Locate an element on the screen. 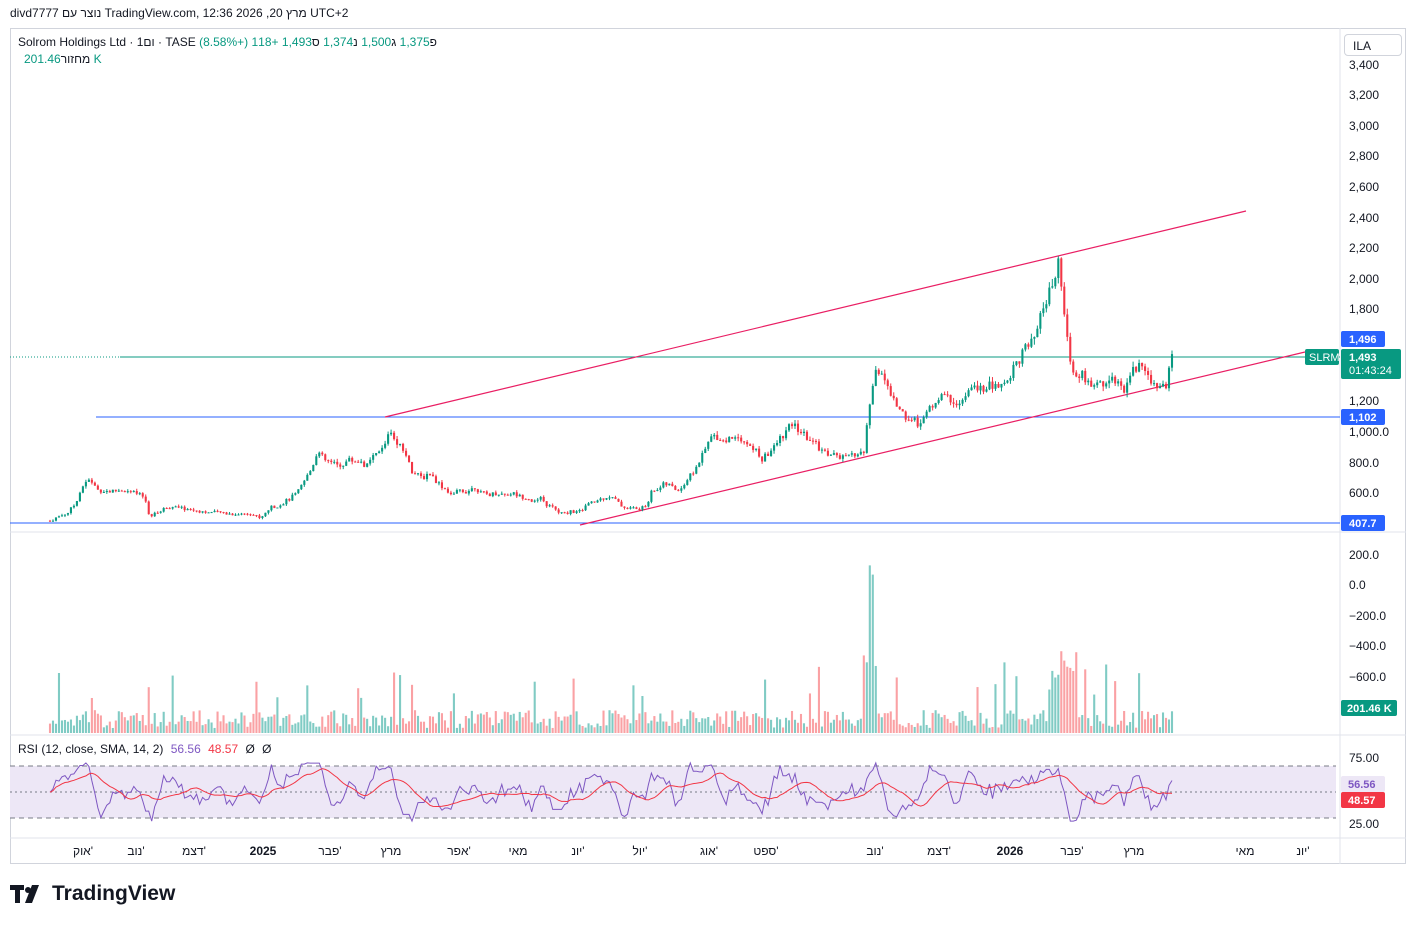  brand-name: TradingView is located at coordinates (114, 893).